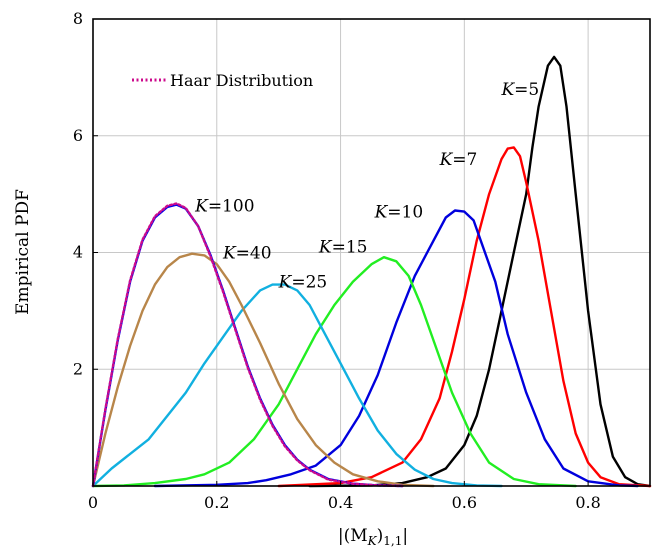  What do you see at coordinates (23, 252) in the screenshot?
I see `y-axis-label: Empirical PDF` at bounding box center [23, 252].